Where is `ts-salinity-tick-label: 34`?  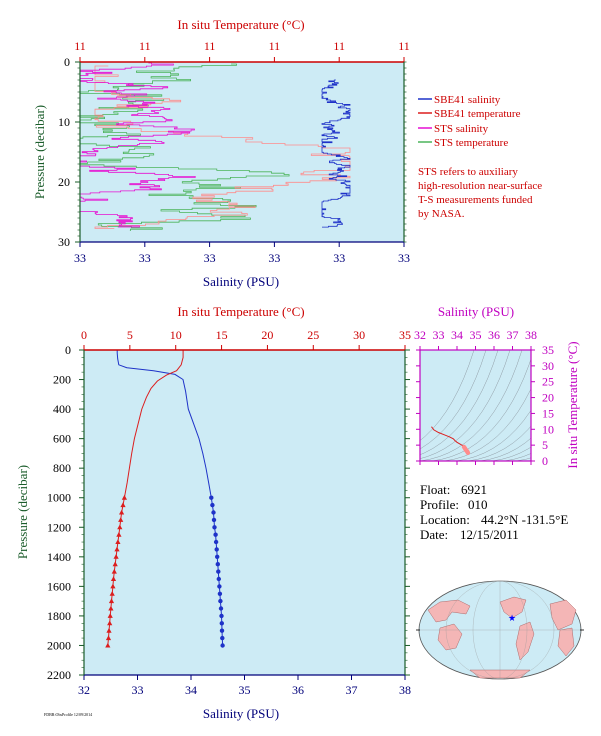
ts-salinity-tick-label: 34 is located at coordinates (457, 335).